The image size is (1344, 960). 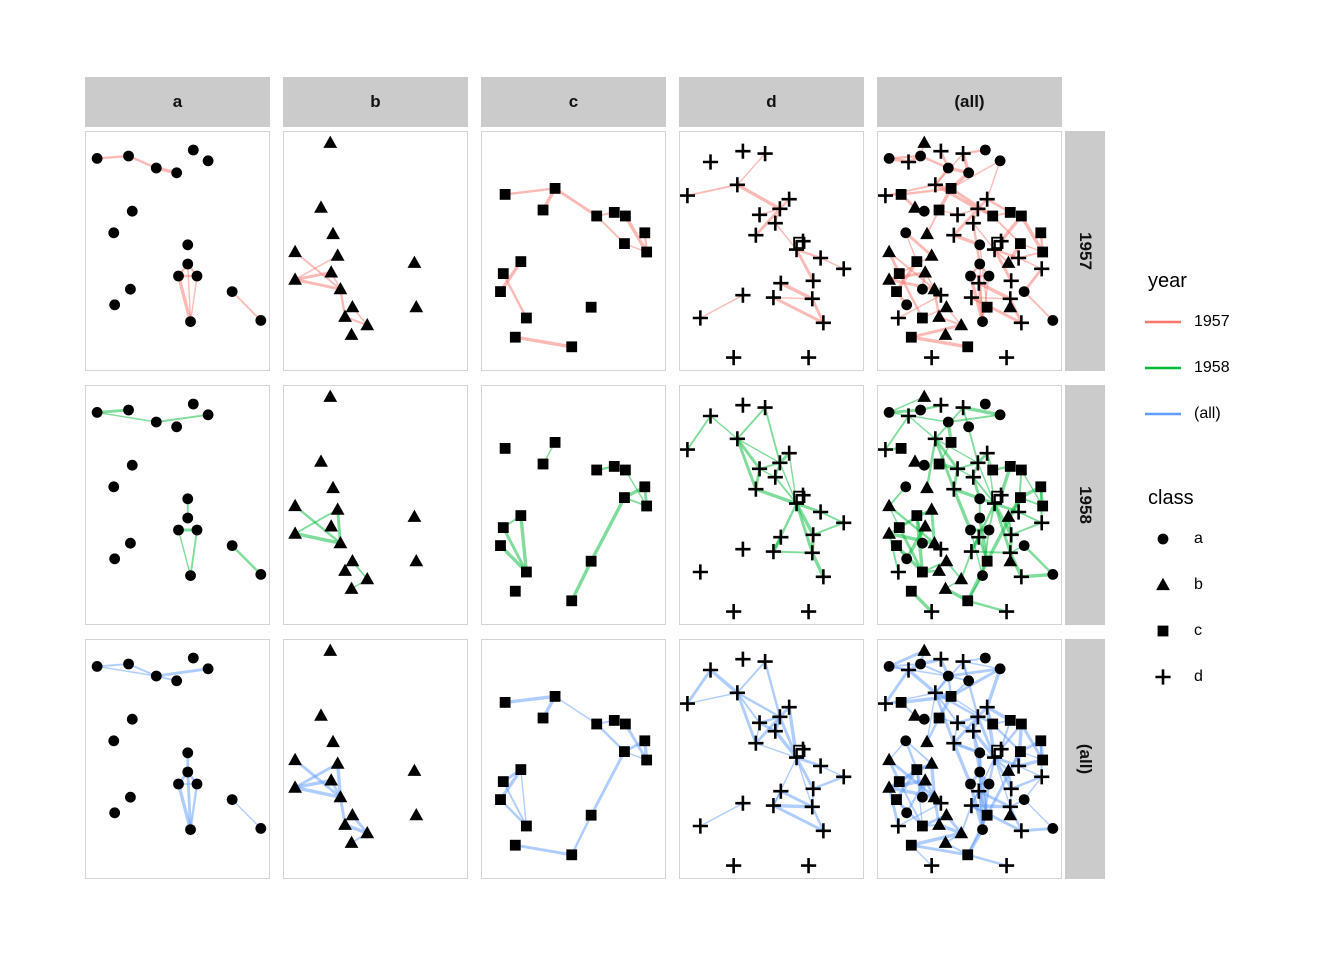 What do you see at coordinates (1240, 539) in the screenshot?
I see `legend-item-class-a: a` at bounding box center [1240, 539].